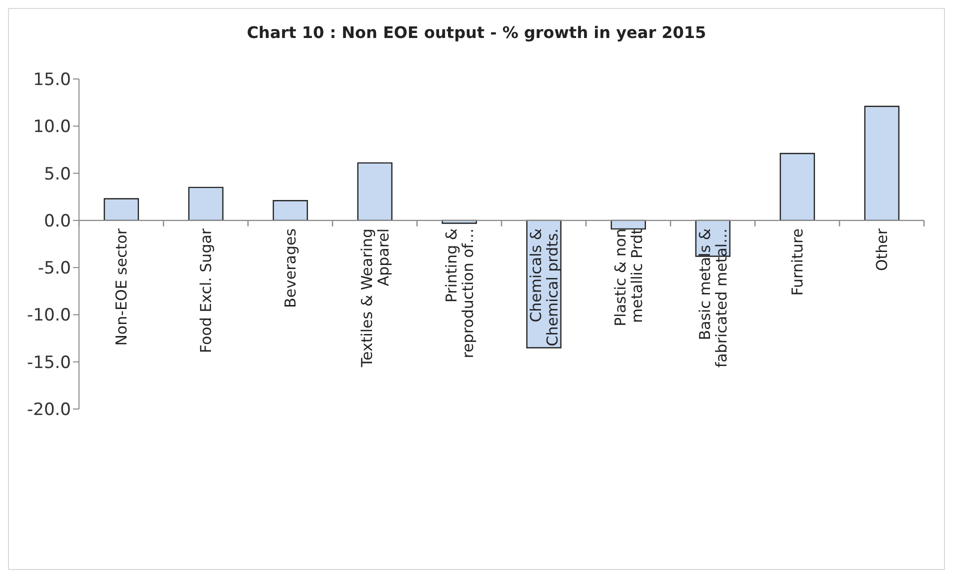  I want to click on y-tick-label: 10.0, so click(52, 127).